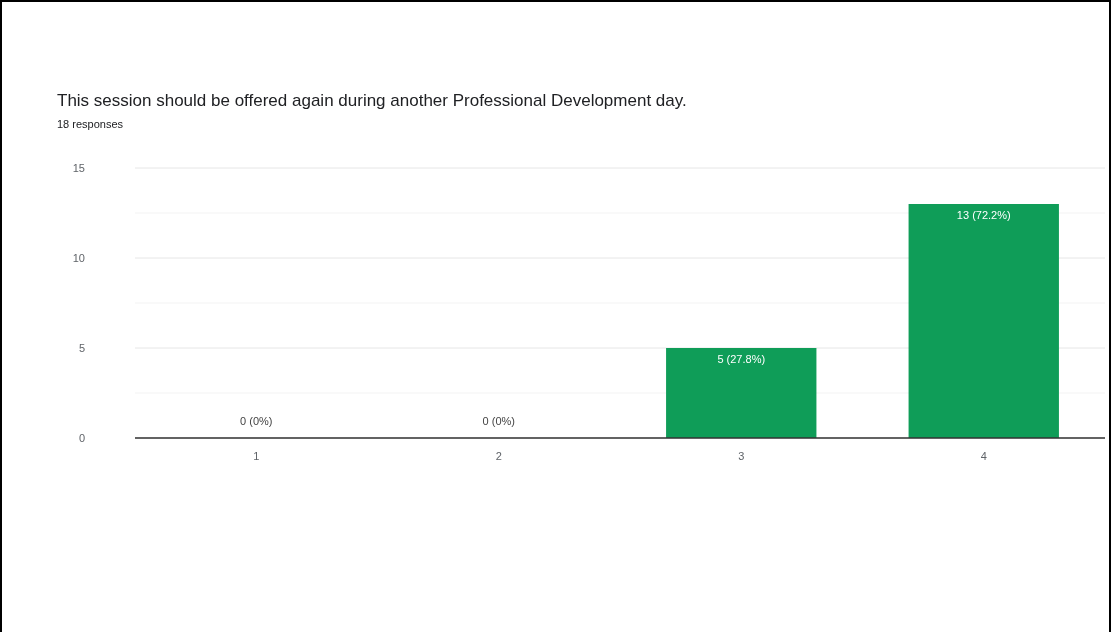  What do you see at coordinates (498, 455) in the screenshot?
I see `x-tick-label: 2` at bounding box center [498, 455].